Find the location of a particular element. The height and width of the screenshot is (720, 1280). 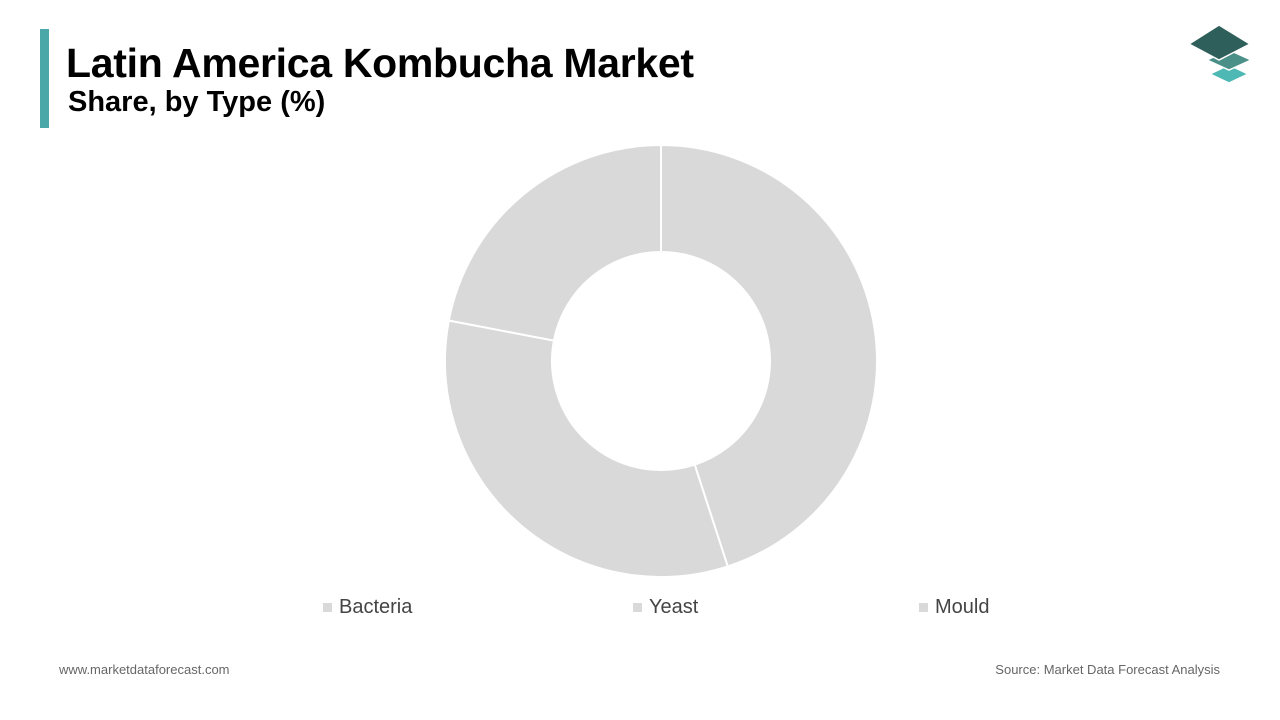

legend-item-bacteria: Bacteria is located at coordinates (367, 607).